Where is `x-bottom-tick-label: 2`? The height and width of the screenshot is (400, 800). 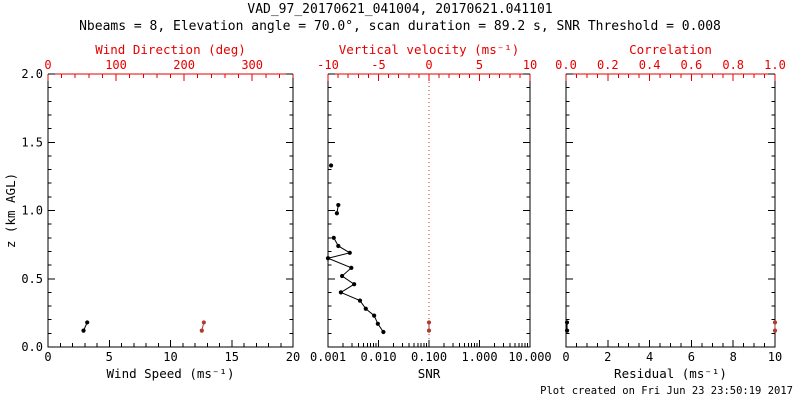 x-bottom-tick-label: 2 is located at coordinates (607, 357).